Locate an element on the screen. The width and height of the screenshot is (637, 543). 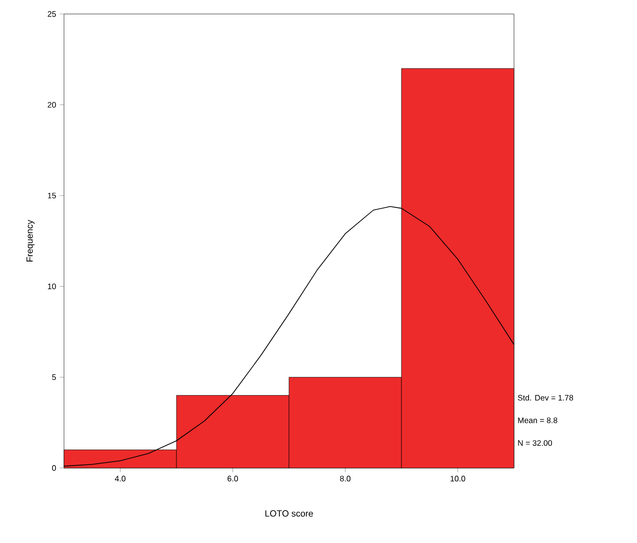
y-axis-title: Frequency is located at coordinates (30, 241).